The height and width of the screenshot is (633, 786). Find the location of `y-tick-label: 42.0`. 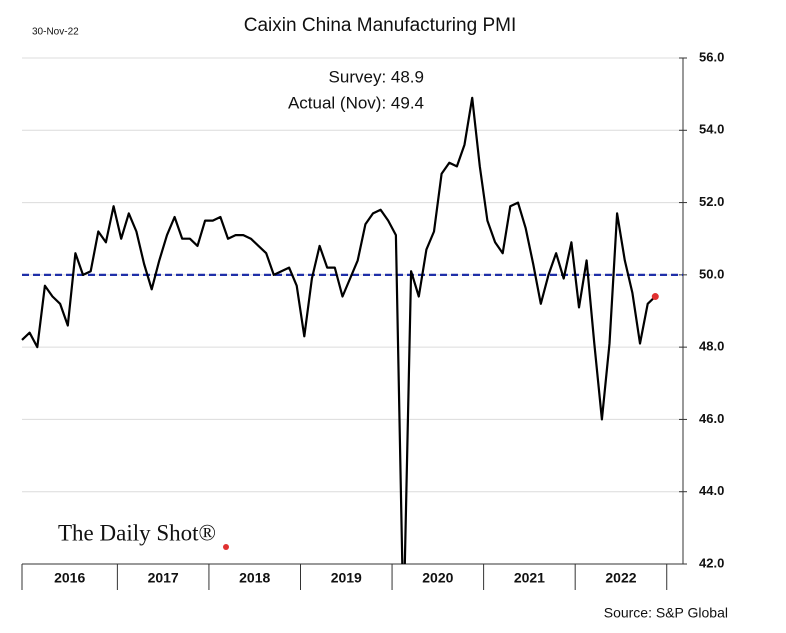

y-tick-label: 42.0 is located at coordinates (711, 562).